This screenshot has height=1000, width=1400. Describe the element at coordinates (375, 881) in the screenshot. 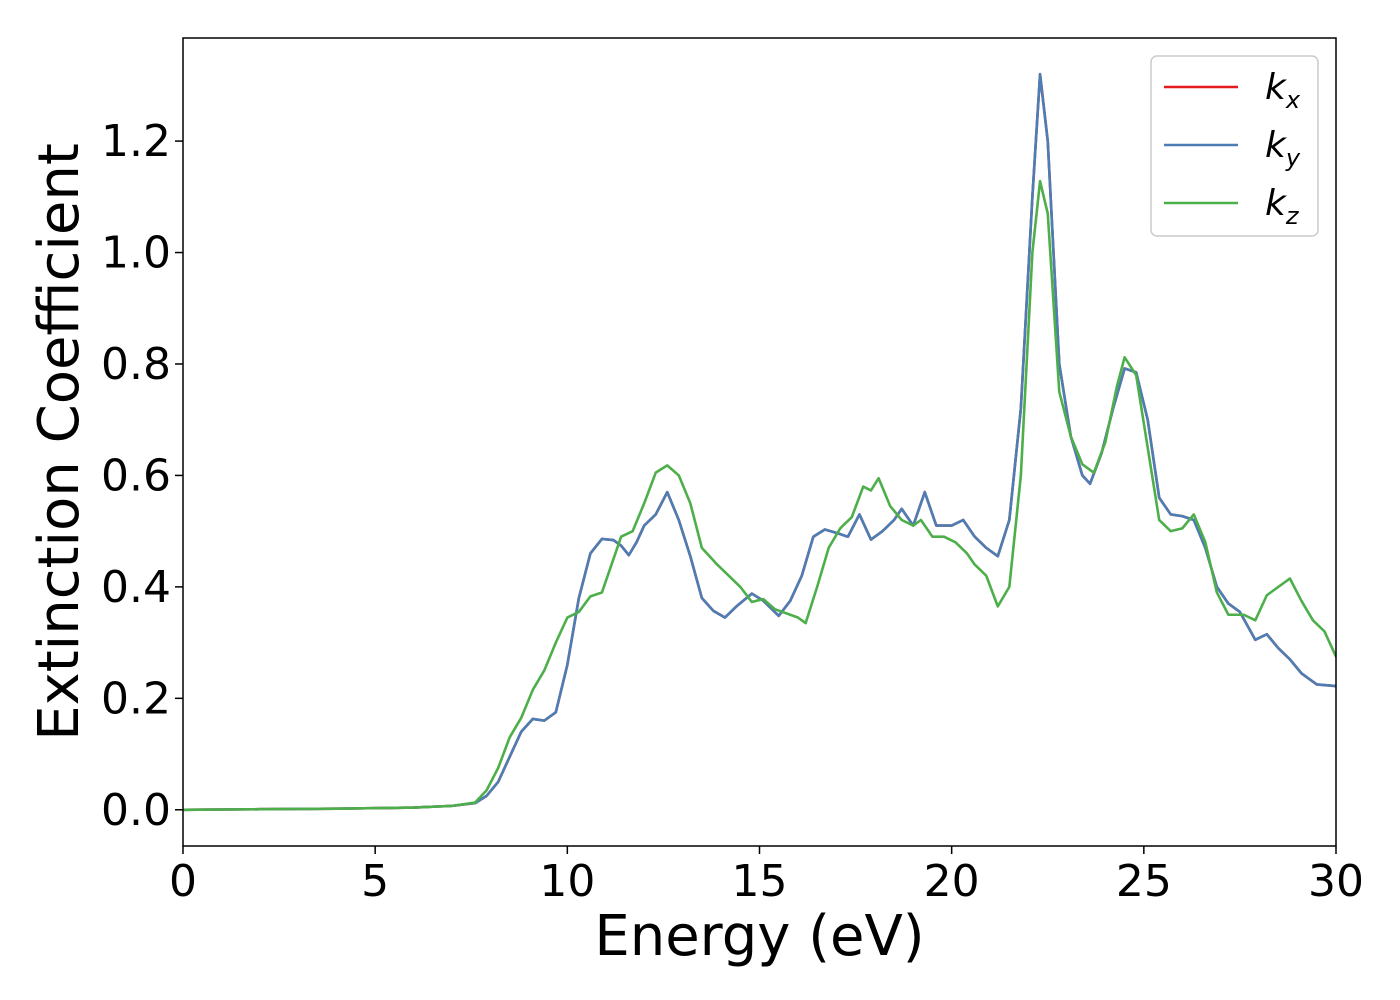

I see `x-tick-label: 5` at that location.